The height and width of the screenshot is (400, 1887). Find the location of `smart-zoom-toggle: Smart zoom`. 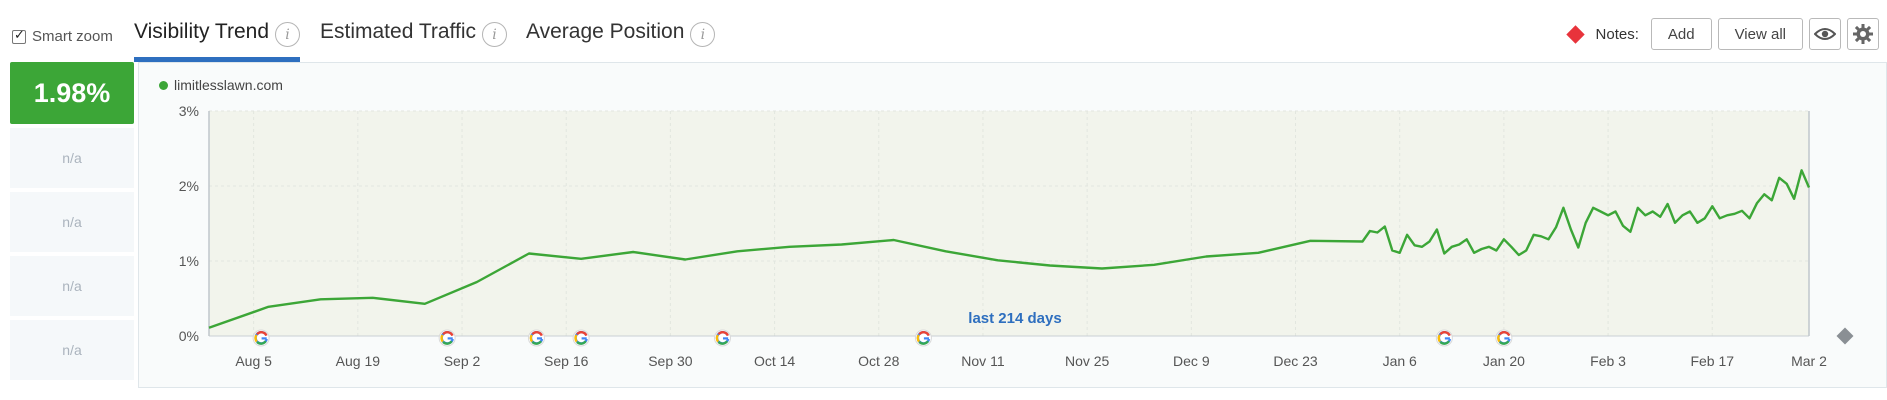

smart-zoom-toggle: Smart zoom is located at coordinates (62, 36).